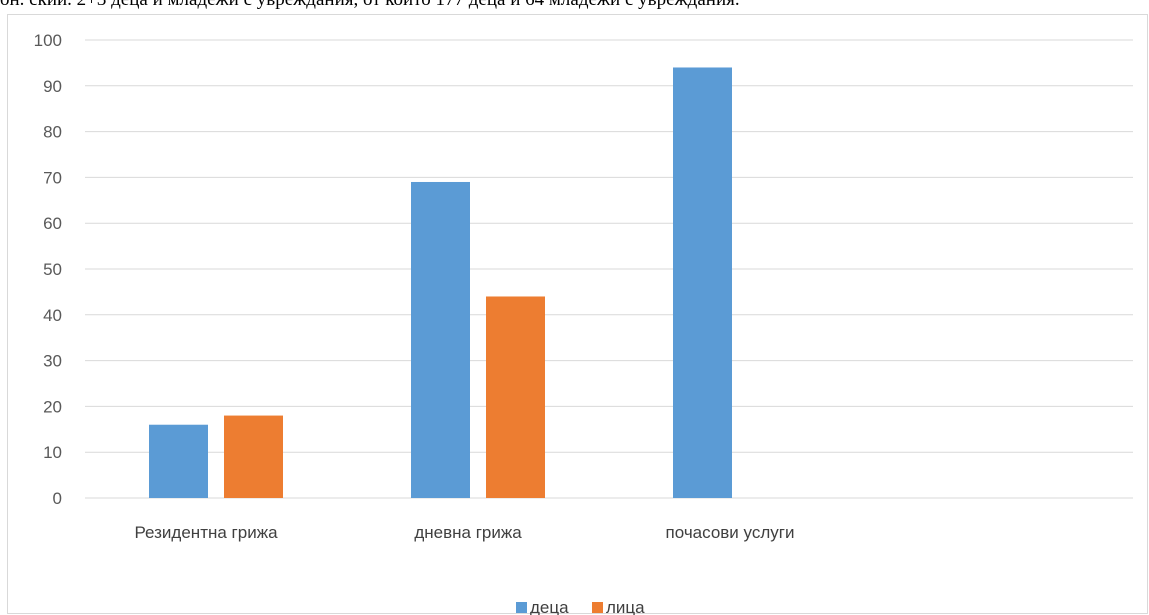 This screenshot has height=615, width=1149. Describe the element at coordinates (52, 406) in the screenshot. I see `y-tick-label: 20` at that location.